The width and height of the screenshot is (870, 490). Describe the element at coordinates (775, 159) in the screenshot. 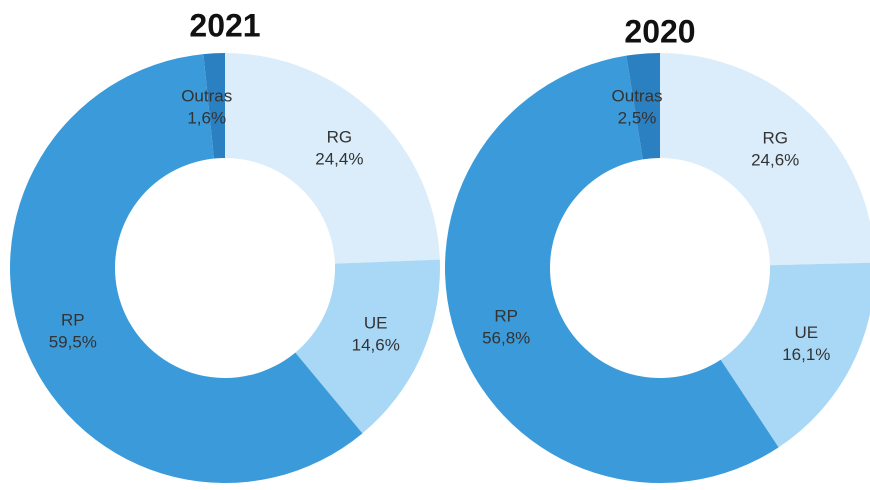

I see `slice-value-label: 24,6%` at that location.